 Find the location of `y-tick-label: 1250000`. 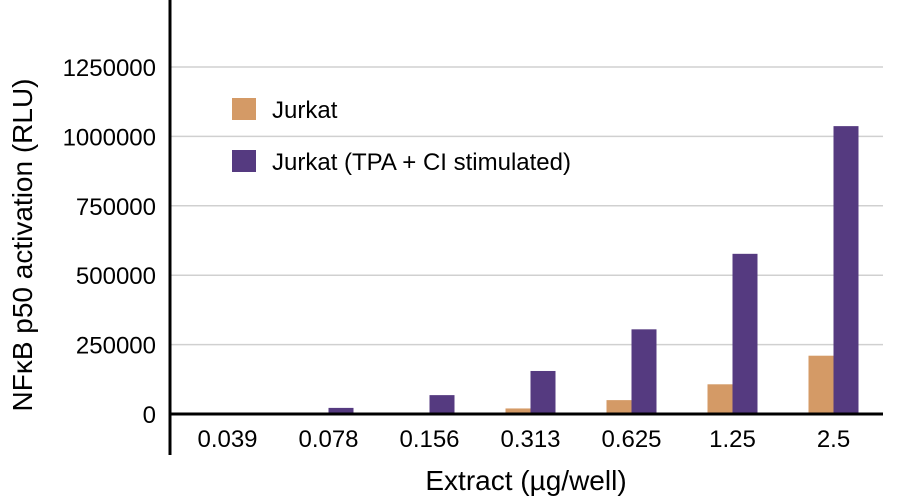

y-tick-label: 1250000 is located at coordinates (109, 68).